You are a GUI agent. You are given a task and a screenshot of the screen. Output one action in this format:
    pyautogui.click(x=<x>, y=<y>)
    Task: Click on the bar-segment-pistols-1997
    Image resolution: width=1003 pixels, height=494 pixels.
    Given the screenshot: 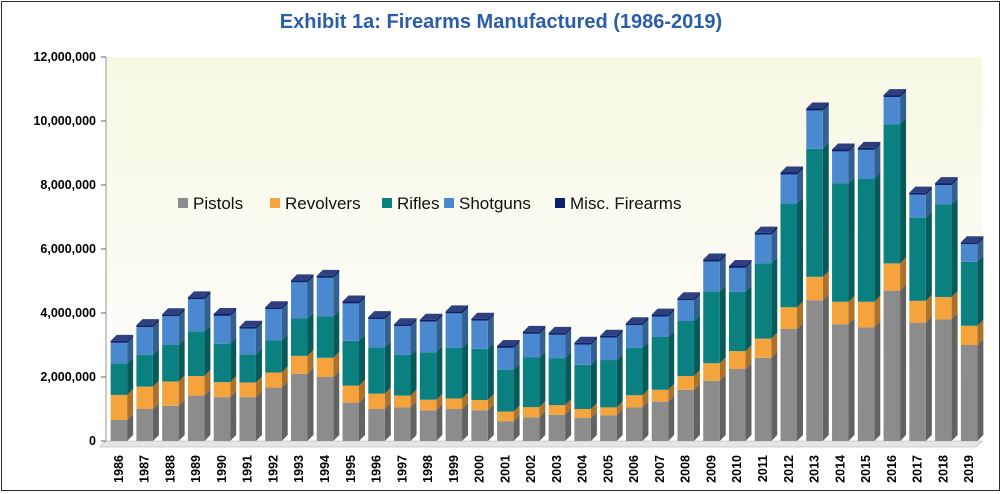 What is the action you would take?
    pyautogui.click(x=402, y=424)
    